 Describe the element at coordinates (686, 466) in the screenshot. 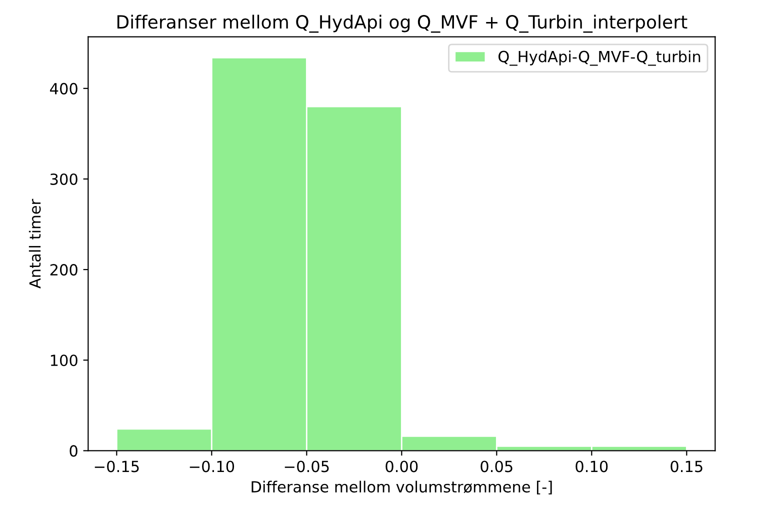

I see `x-tick-label: 0.15` at that location.